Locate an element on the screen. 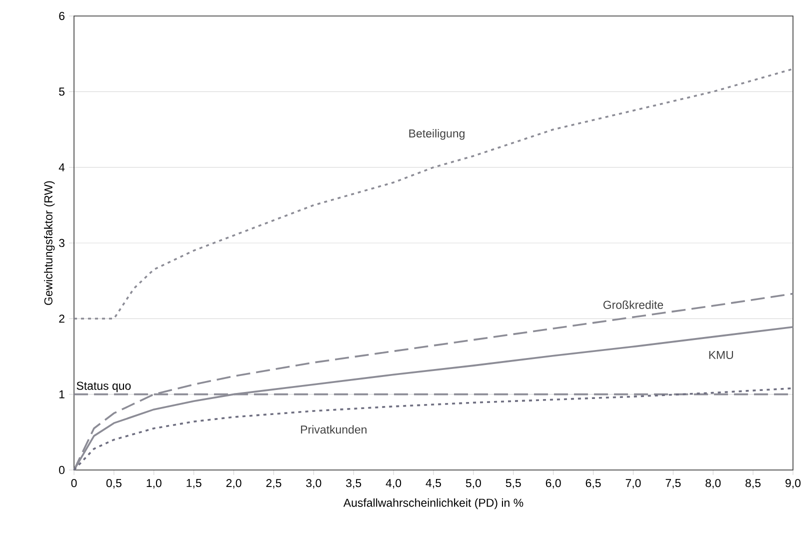 Image resolution: width=806 pixels, height=538 pixels. x-tick-label: 7,5 is located at coordinates (673, 483).